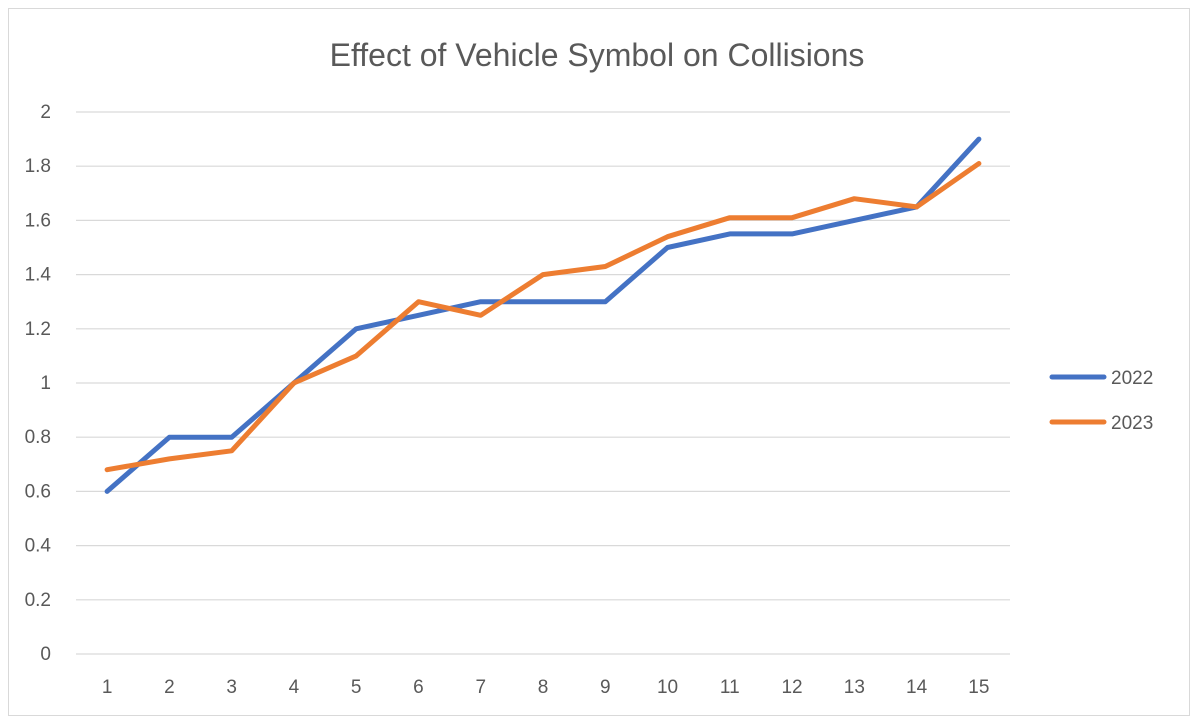 This screenshot has height=725, width=1200. I want to click on legend-label-2022: 2022, so click(1132, 378).